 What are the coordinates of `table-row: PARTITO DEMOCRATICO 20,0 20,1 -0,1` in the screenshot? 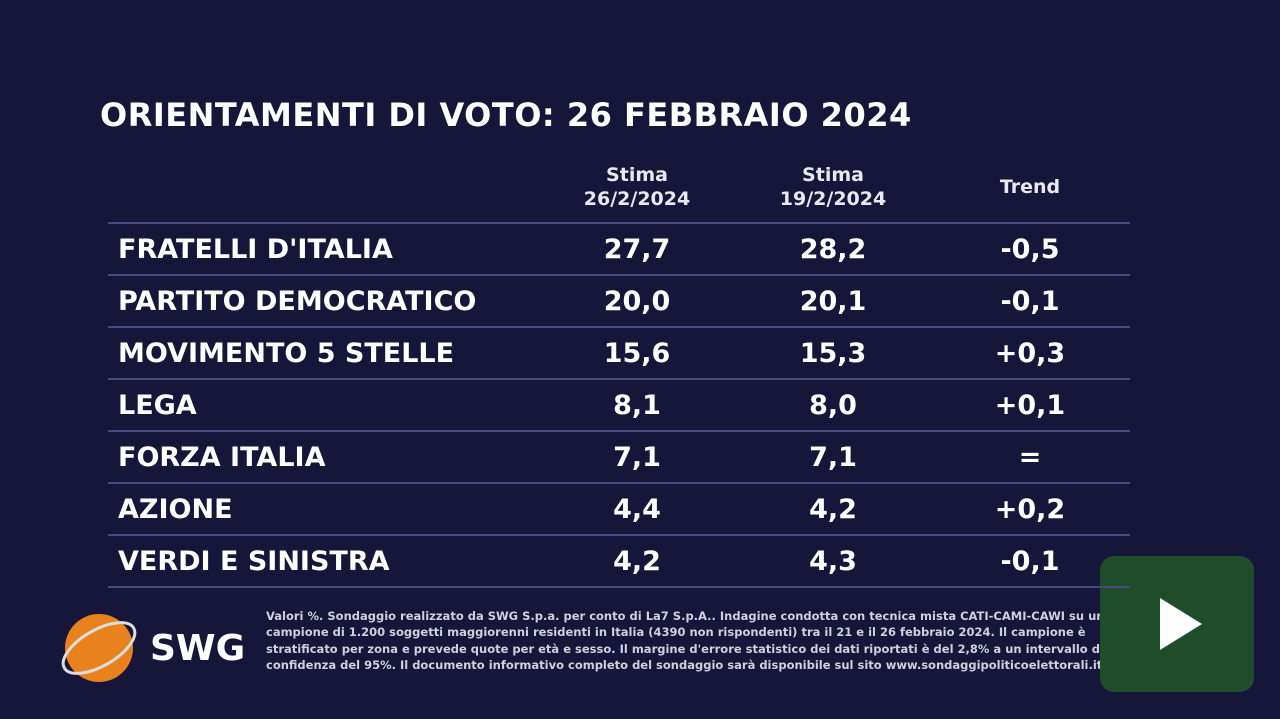 It's located at (619, 301).